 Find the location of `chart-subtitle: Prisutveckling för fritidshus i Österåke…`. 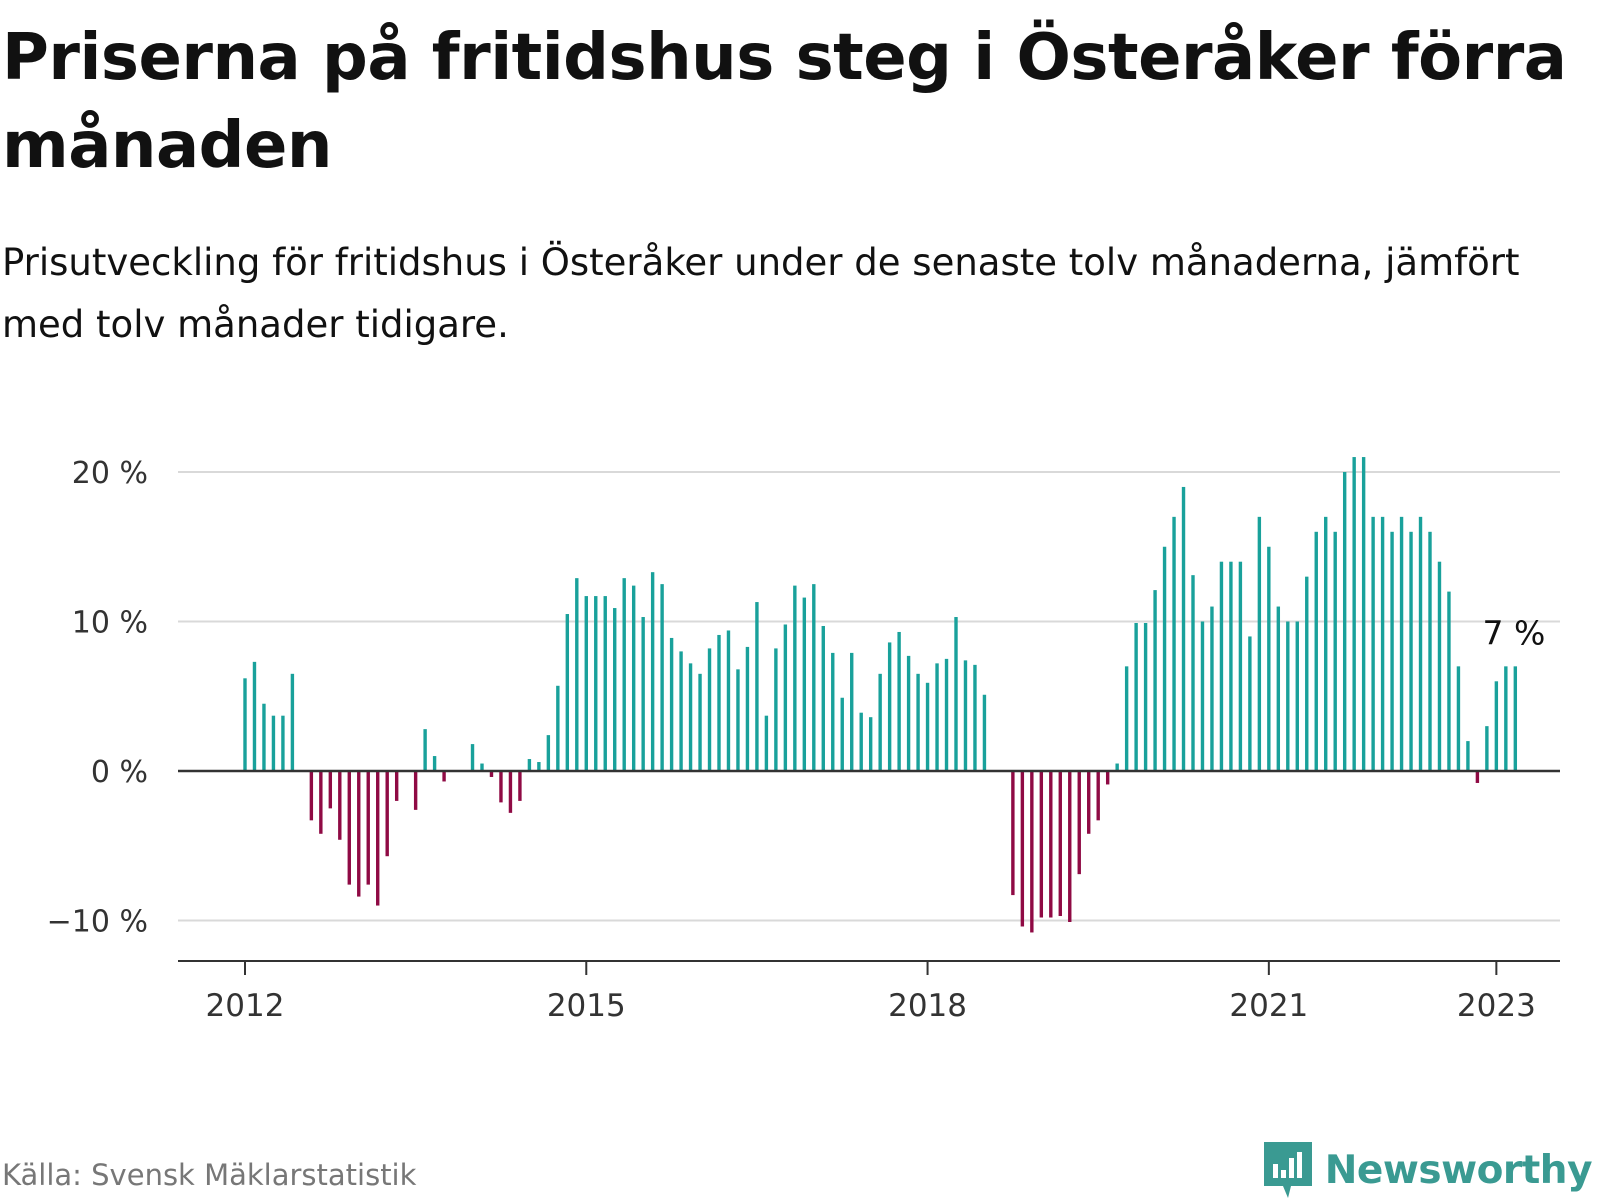

chart-subtitle: Prisutveckling för fritidshus i Österåke… is located at coordinates (761, 293).